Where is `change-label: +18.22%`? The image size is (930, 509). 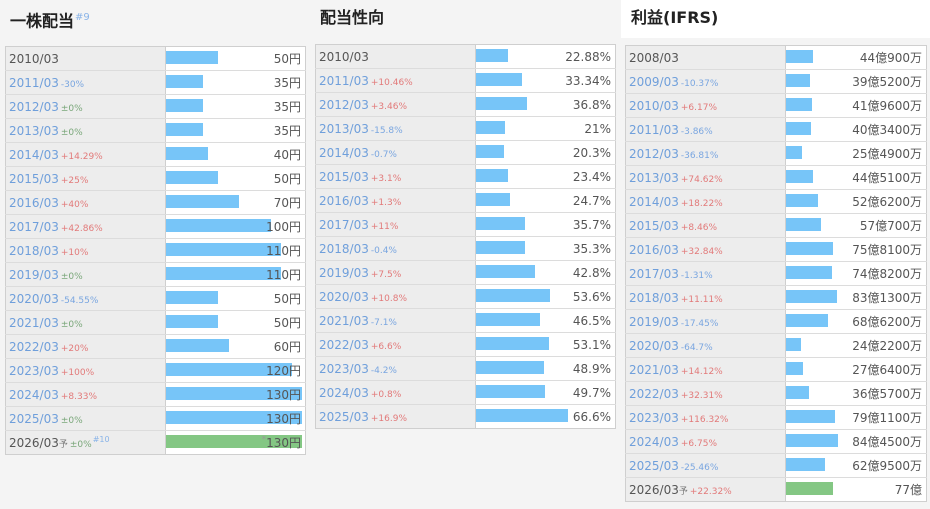
change-label: +18.22% is located at coordinates (701, 203).